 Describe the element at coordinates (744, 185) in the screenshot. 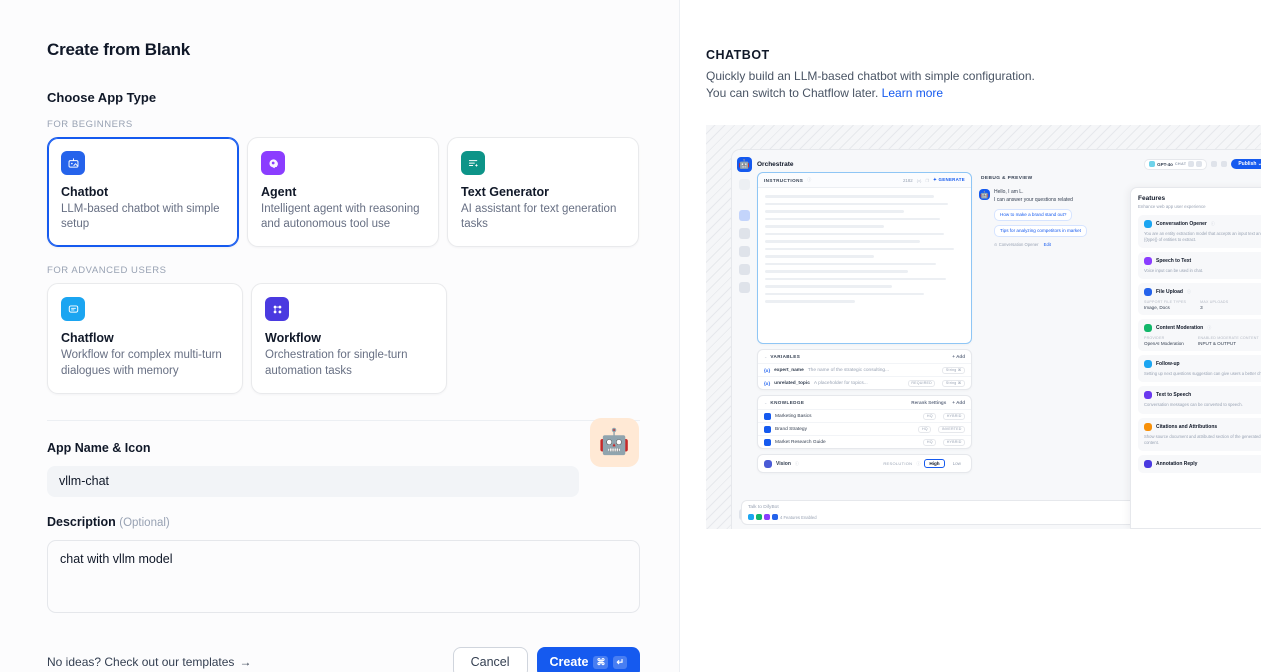

I see `mock-rail-icon-switch` at that location.